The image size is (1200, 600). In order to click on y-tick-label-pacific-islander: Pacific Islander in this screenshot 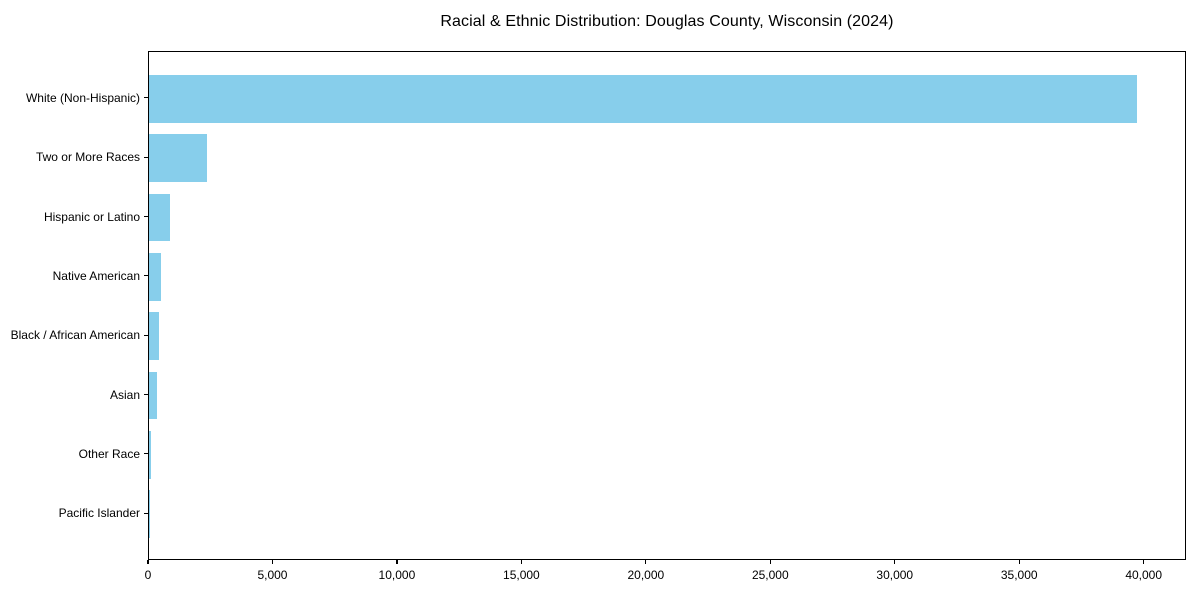, I will do `click(99, 513)`.